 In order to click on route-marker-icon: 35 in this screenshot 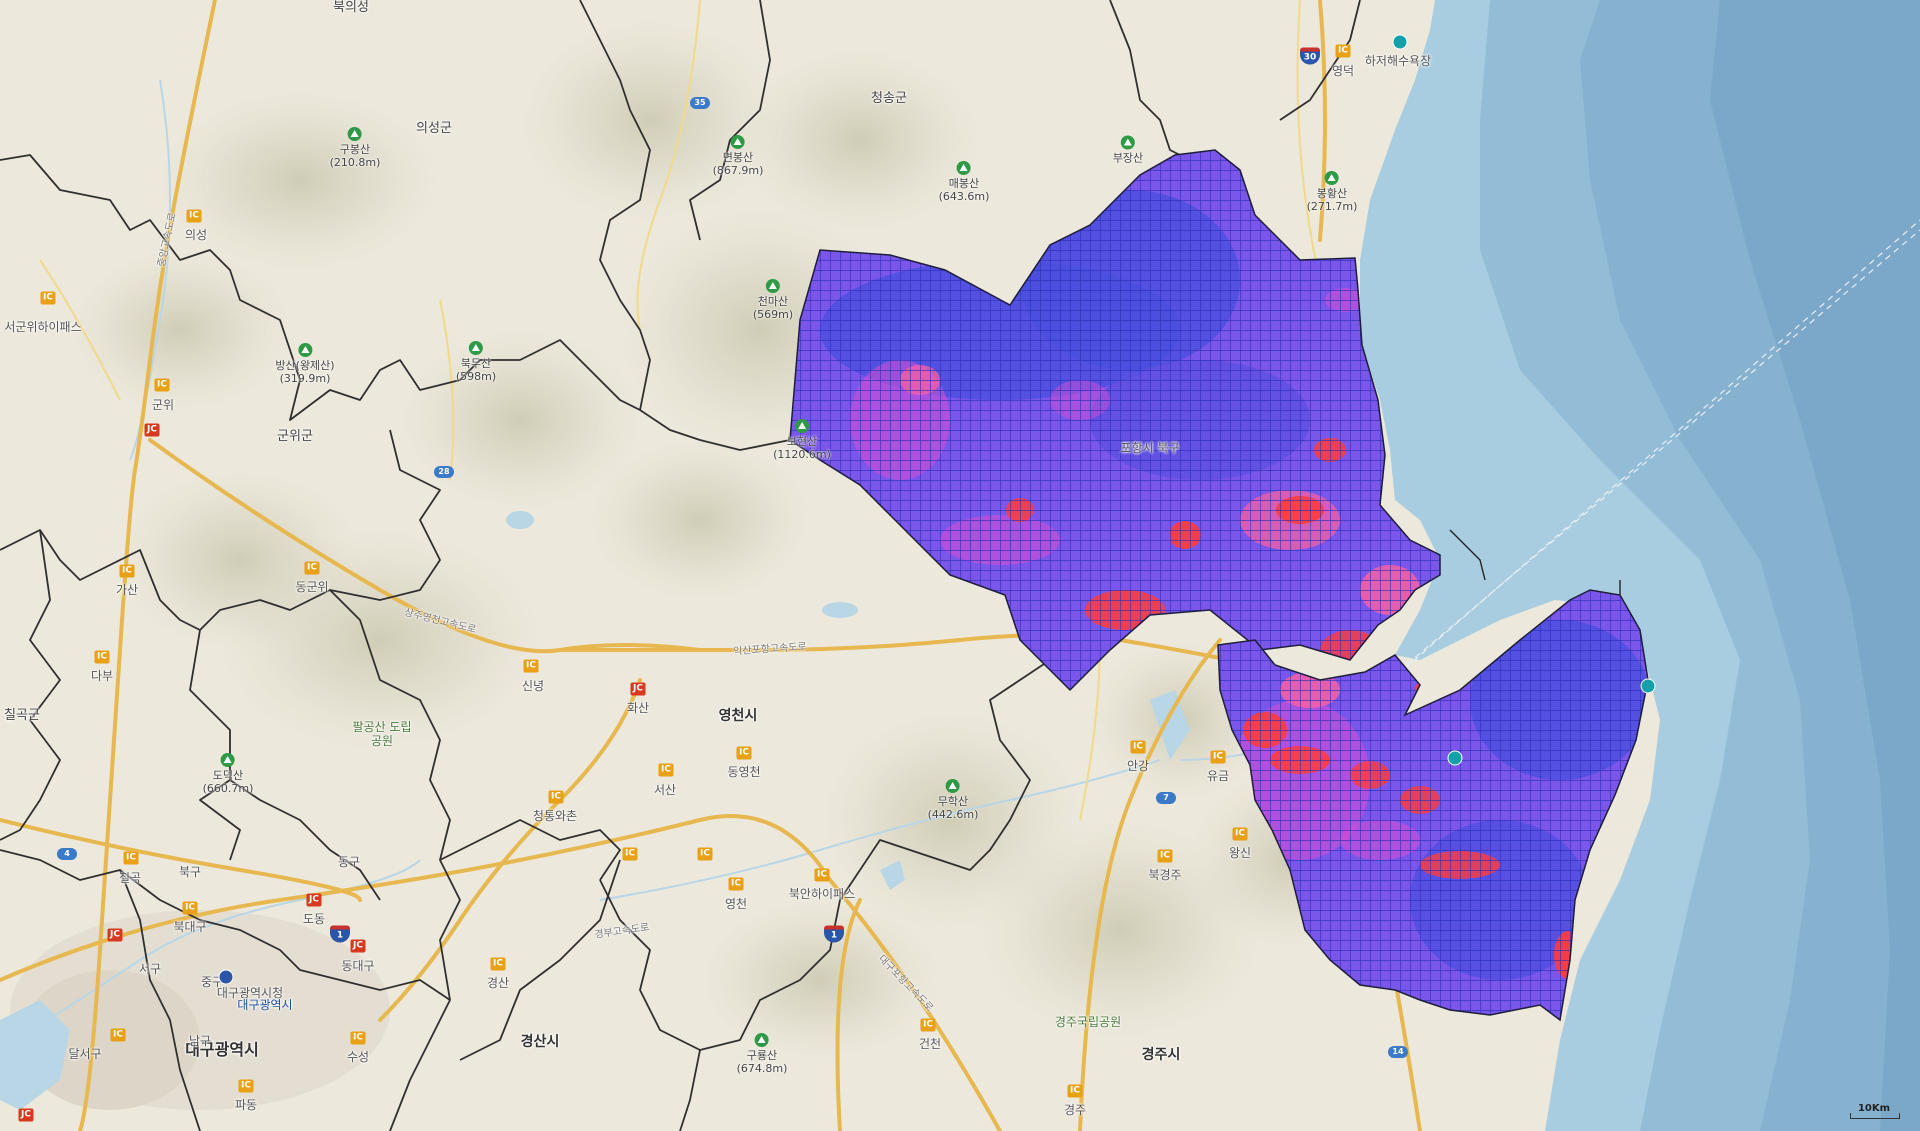, I will do `click(700, 103)`.